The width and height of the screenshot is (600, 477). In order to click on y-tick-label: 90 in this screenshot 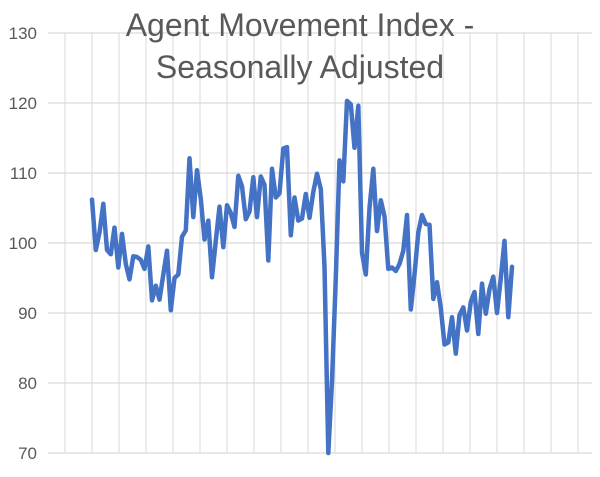, I will do `click(27, 313)`.